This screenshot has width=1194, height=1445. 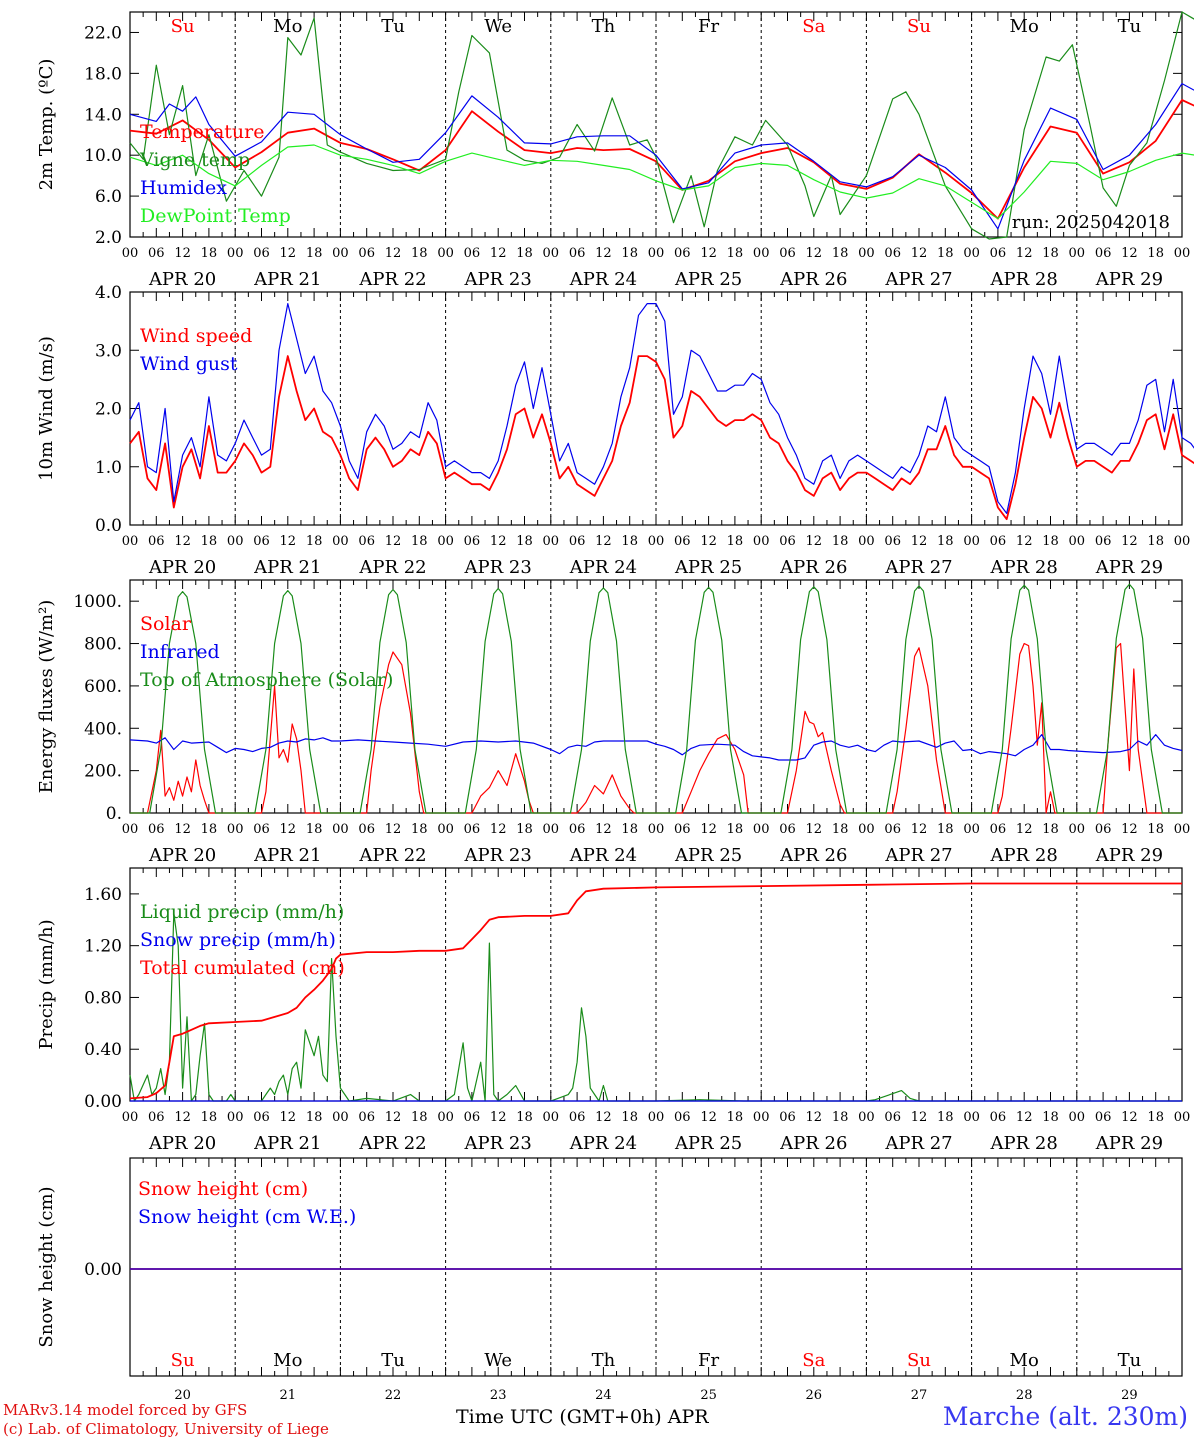 What do you see at coordinates (183, 1360) in the screenshot?
I see `weekday-label-bottom: Su` at bounding box center [183, 1360].